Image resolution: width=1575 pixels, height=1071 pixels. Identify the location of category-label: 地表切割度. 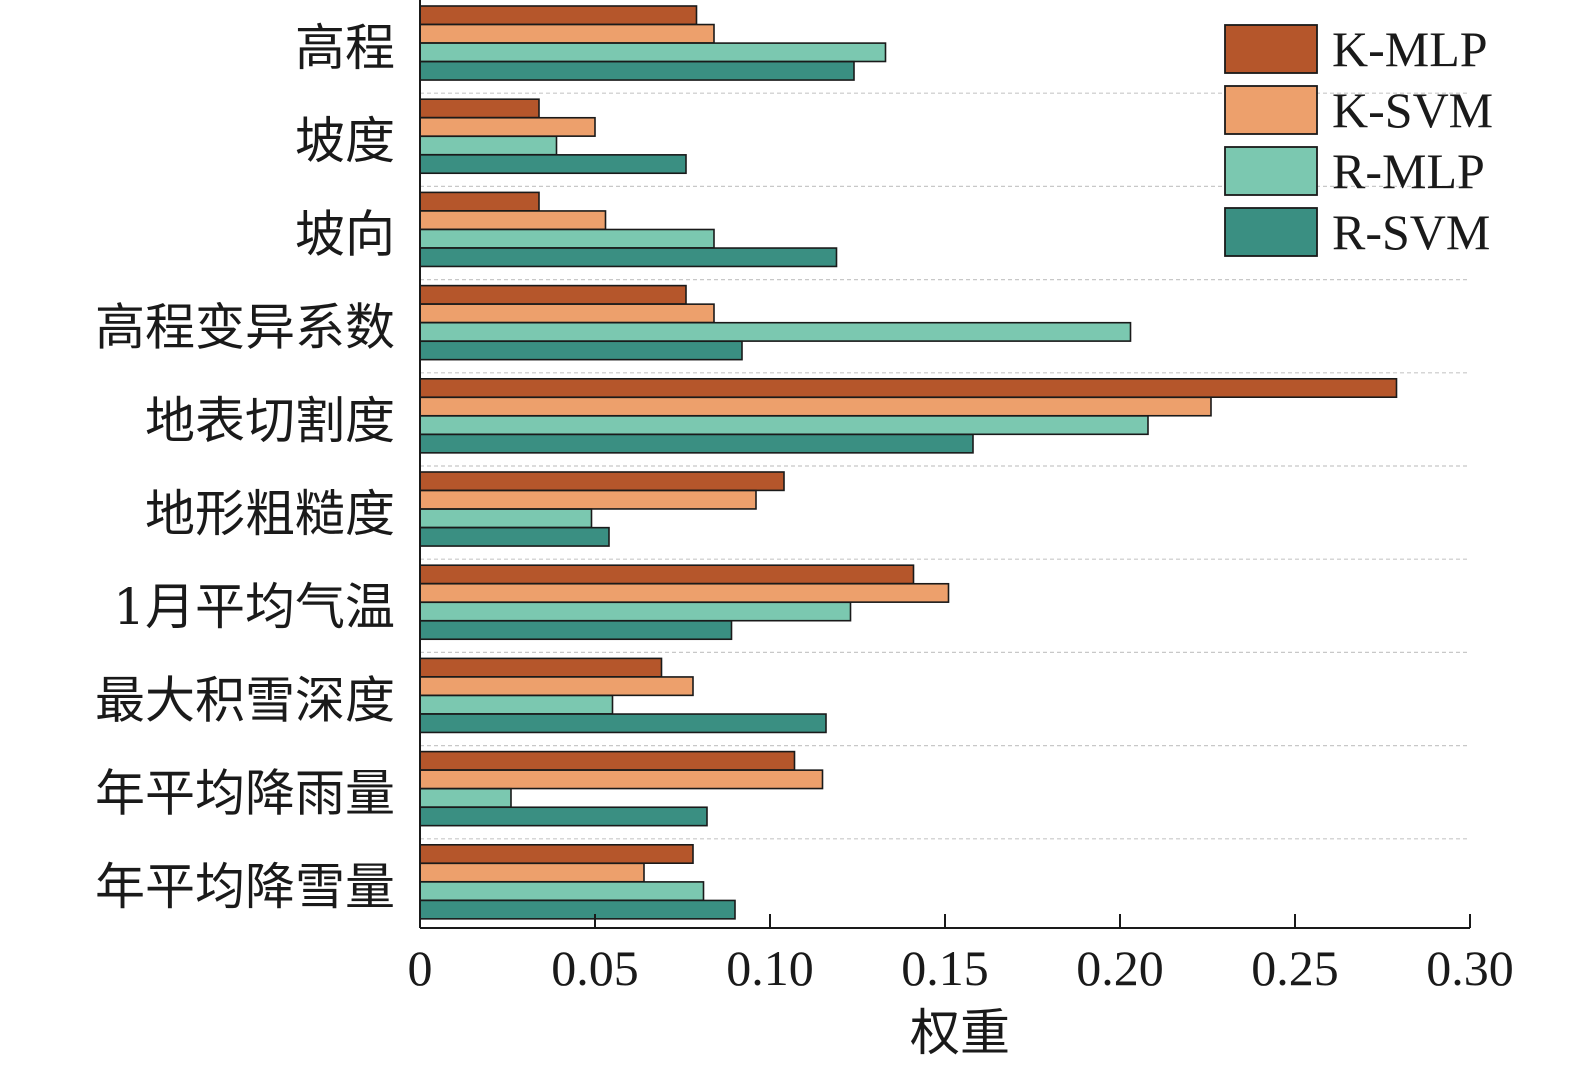
(270, 421).